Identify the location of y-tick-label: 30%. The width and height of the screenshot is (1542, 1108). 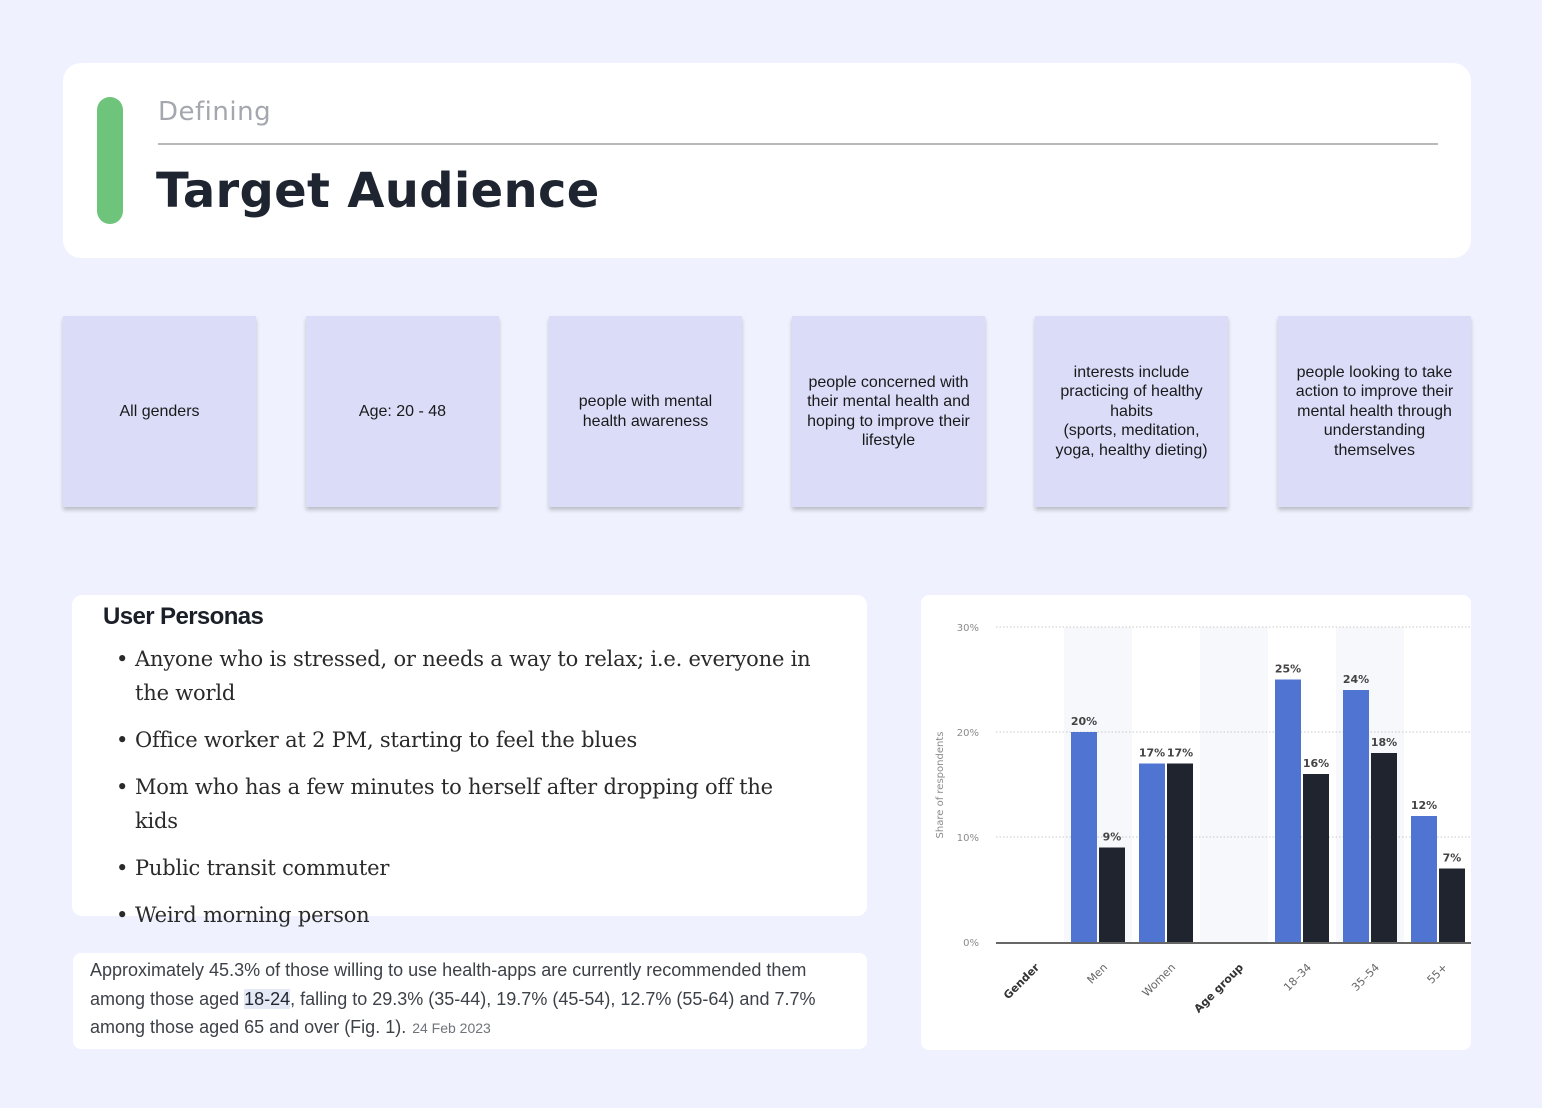
(968, 628).